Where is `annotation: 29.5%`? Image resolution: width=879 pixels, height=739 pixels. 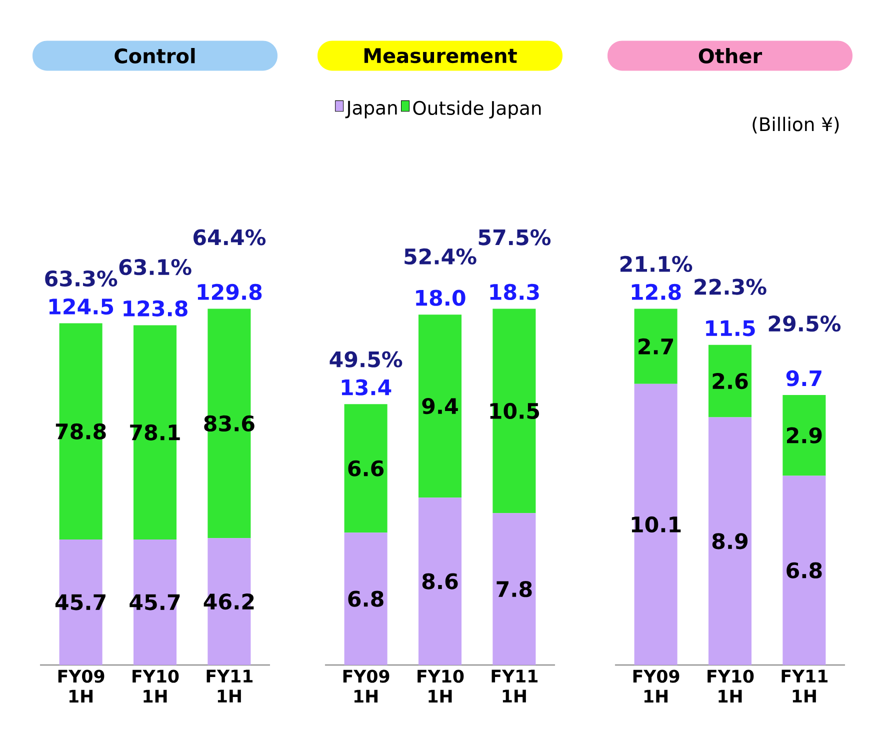 annotation: 29.5% is located at coordinates (804, 324).